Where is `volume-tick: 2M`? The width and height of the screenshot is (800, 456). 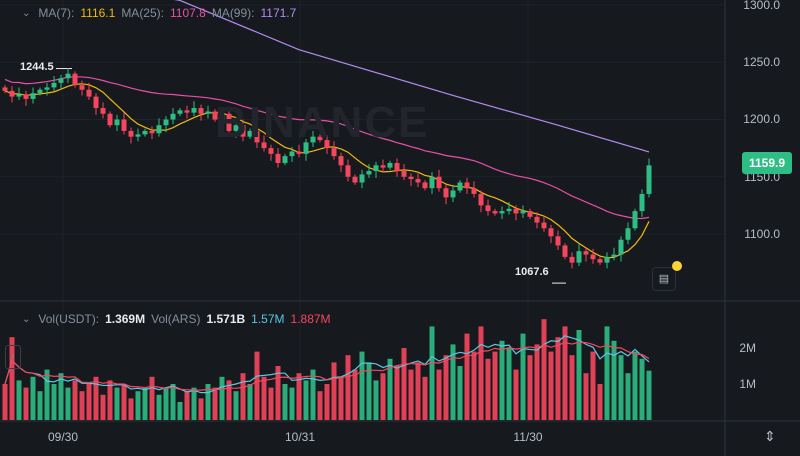
volume-tick: 2M is located at coordinates (747, 348).